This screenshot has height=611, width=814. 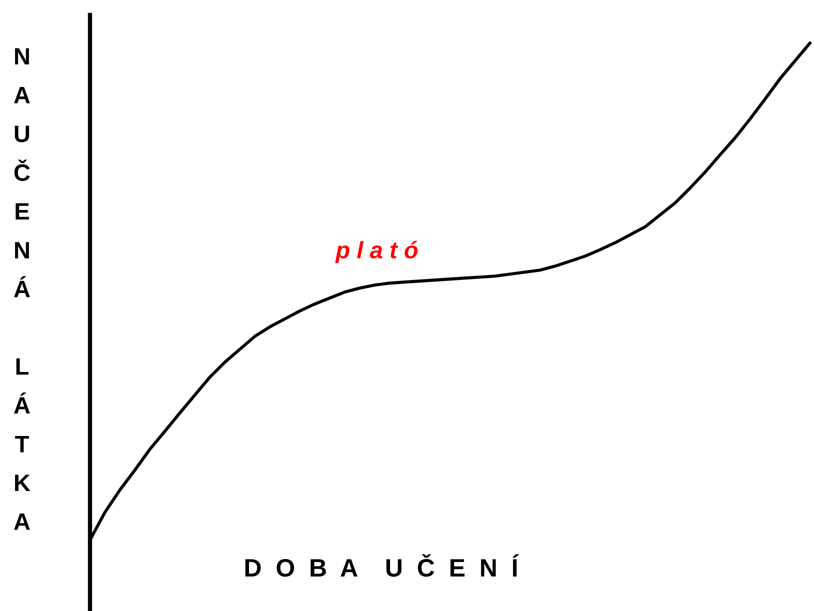 I want to click on x-axis-title: D O B A U Č E N Í, so click(x=382, y=565).